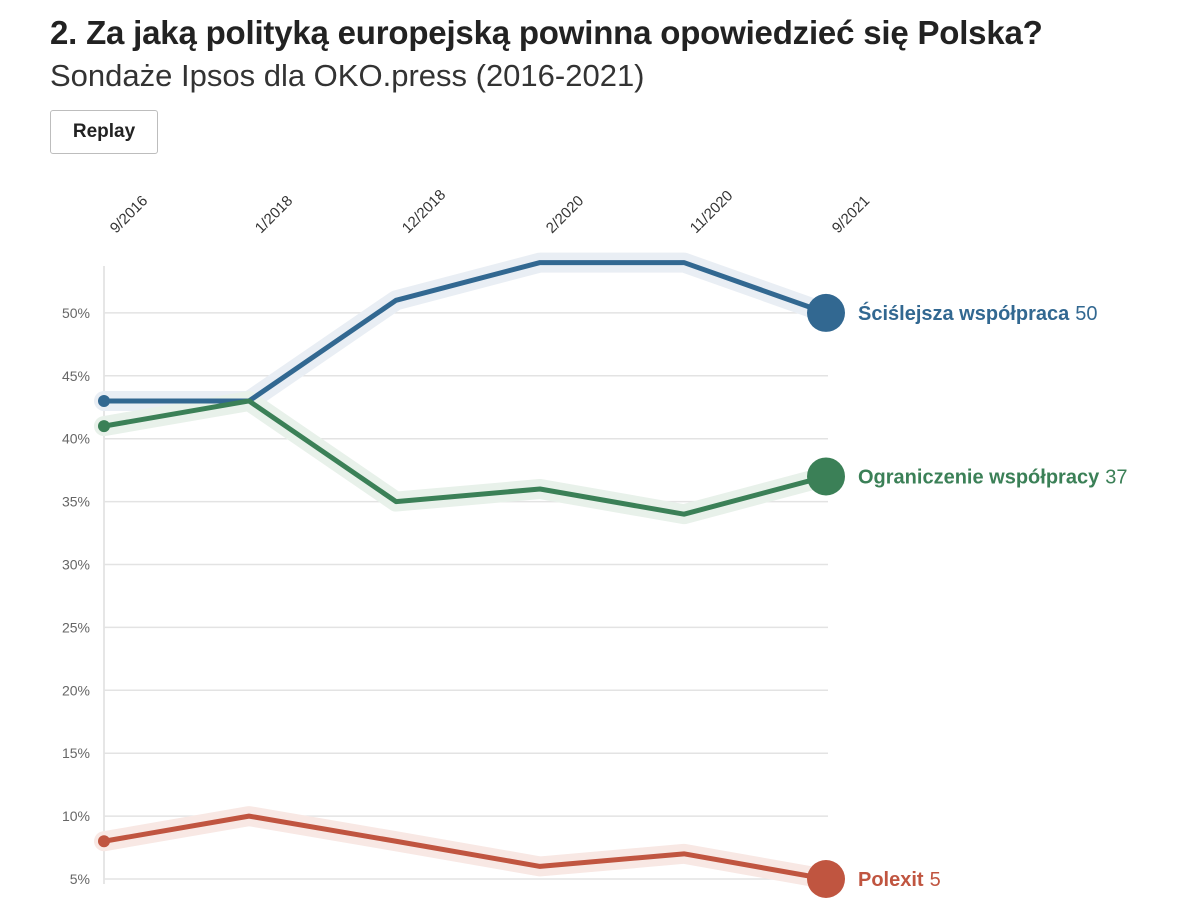 The width and height of the screenshot is (1184, 924). Describe the element at coordinates (891, 880) in the screenshot. I see `series-label-name: Polexit` at that location.